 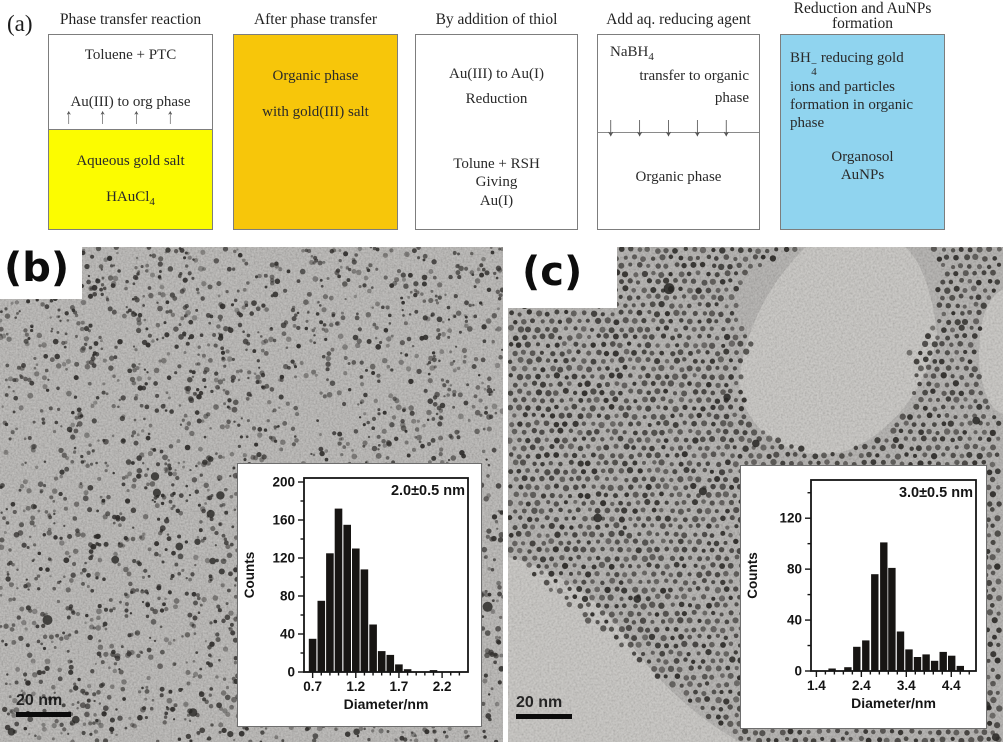 I want to click on panel-c-label: (c), so click(x=552, y=272).